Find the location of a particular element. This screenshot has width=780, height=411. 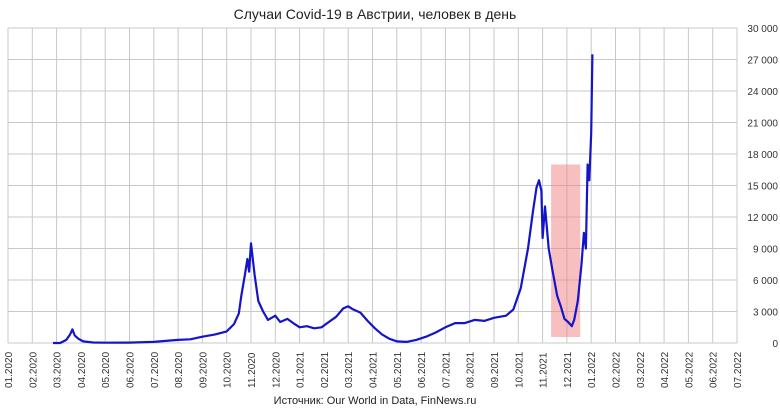

x-tick-label: 12.2020 is located at coordinates (276, 369).